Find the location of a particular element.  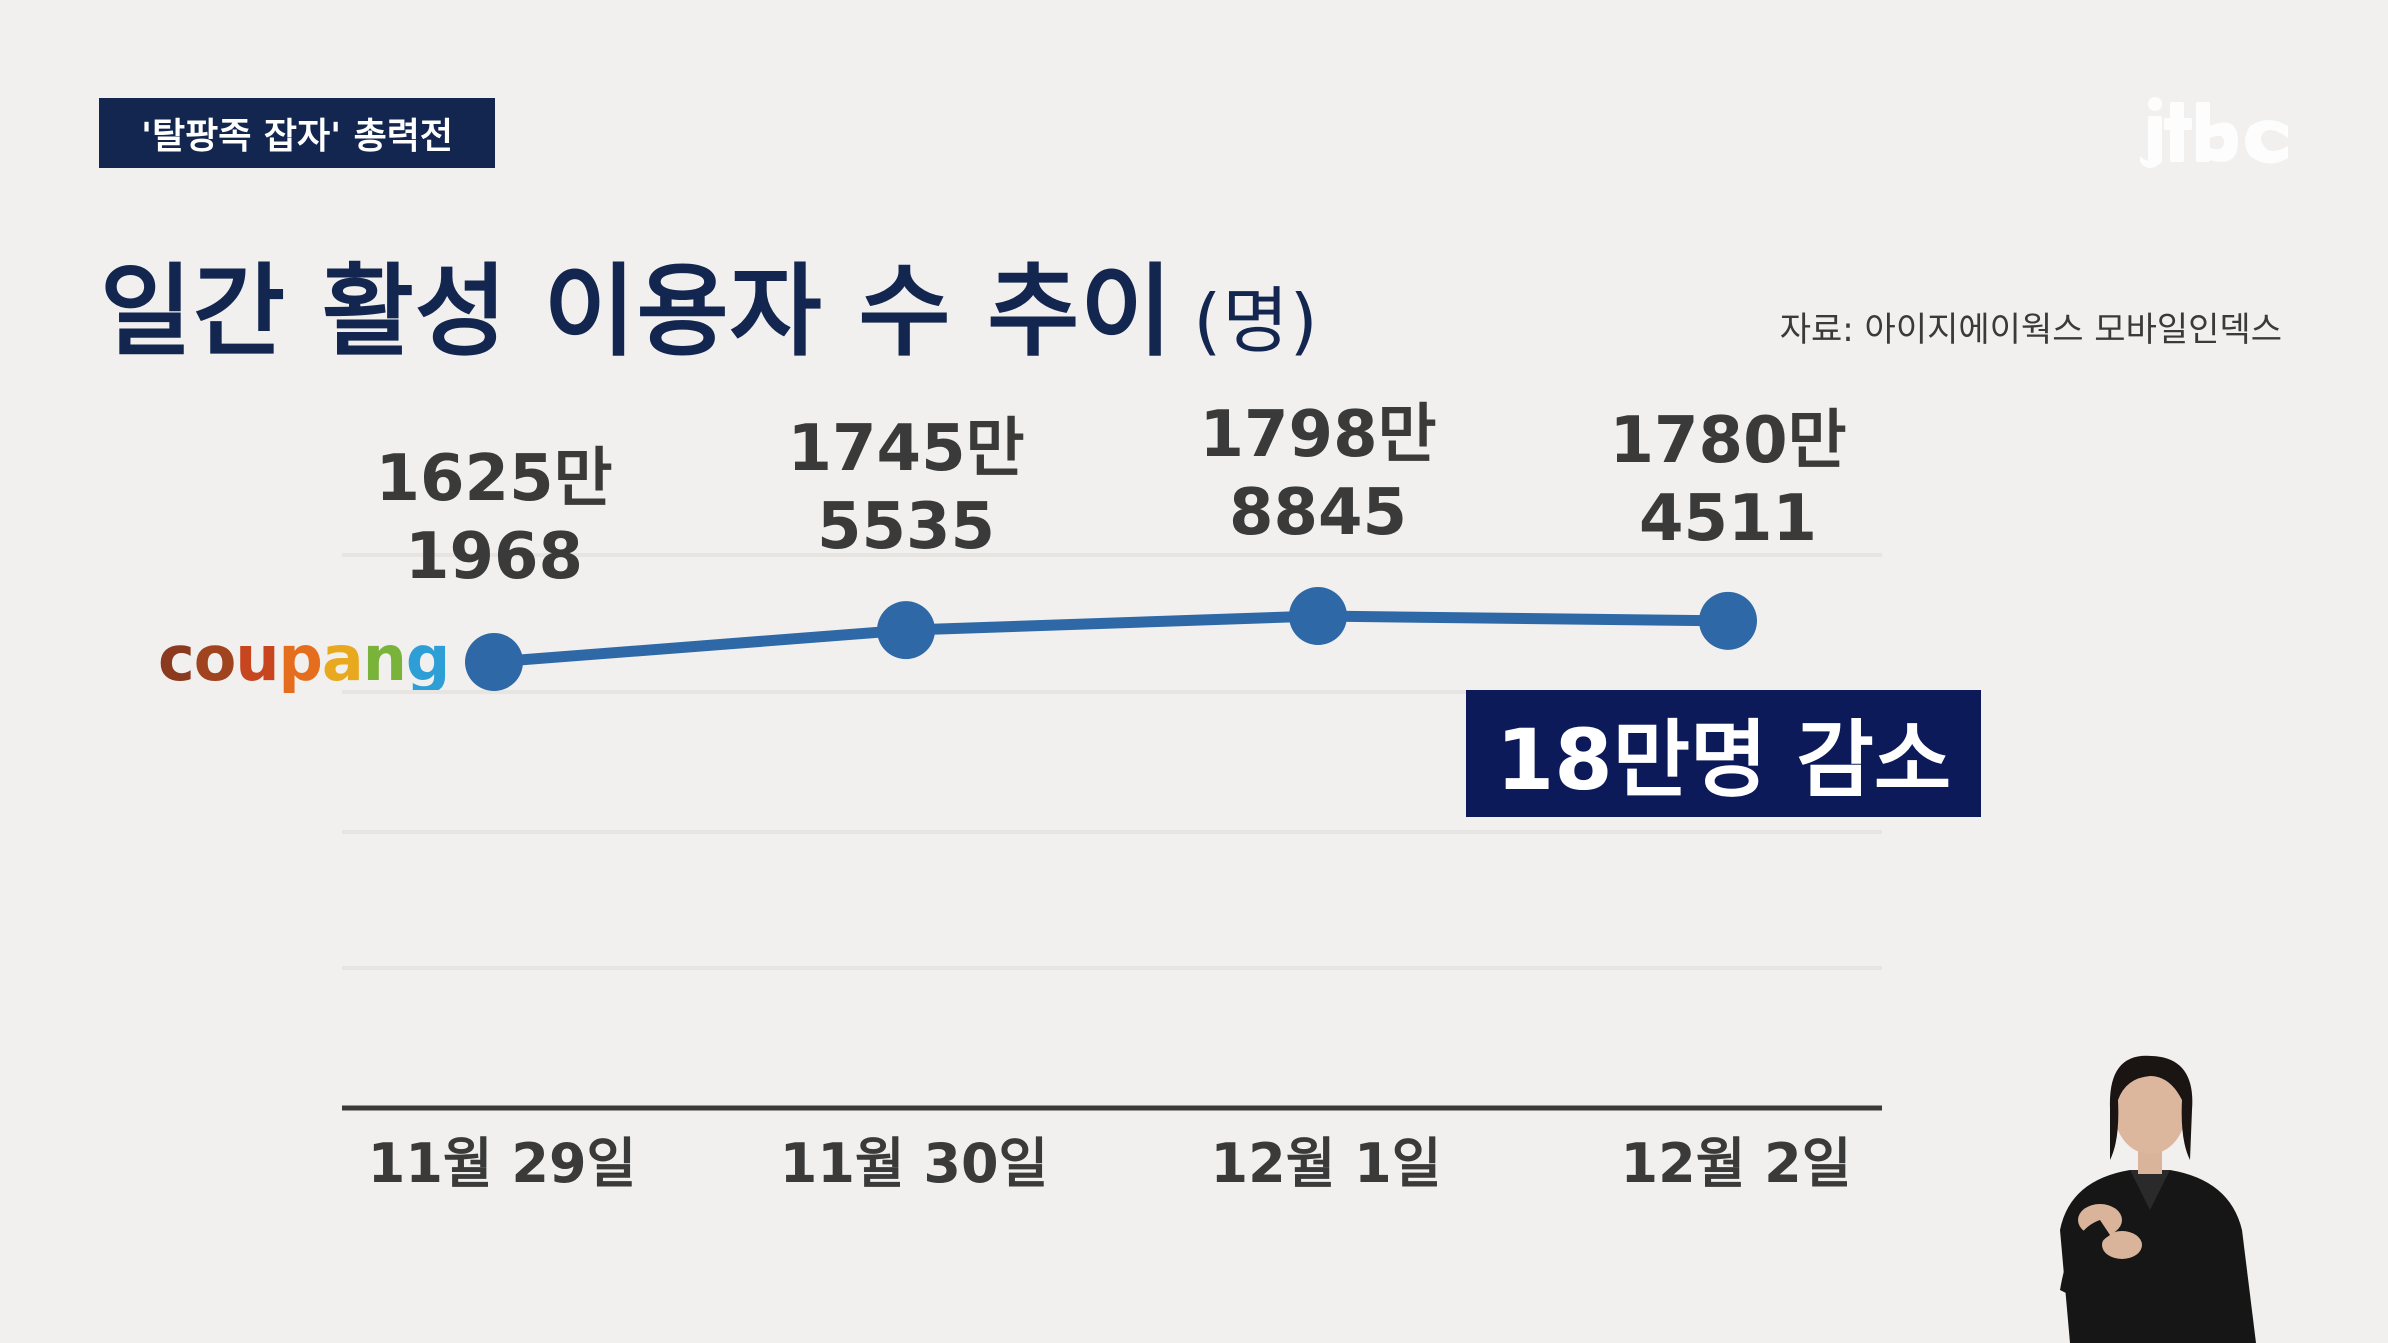

coupang-letter: n is located at coordinates (384, 658).